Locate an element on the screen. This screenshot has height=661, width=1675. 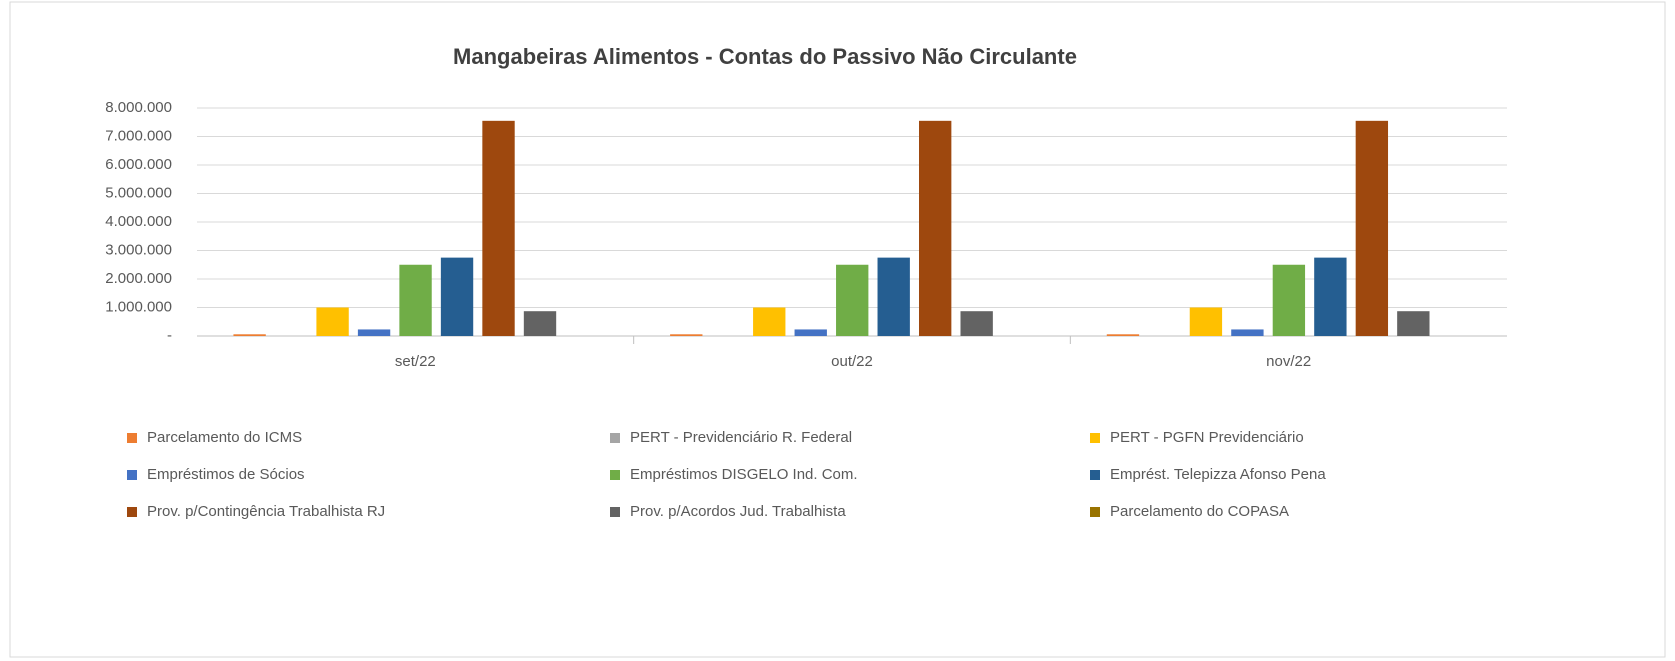
y-tick-label: - is located at coordinates (169, 335).